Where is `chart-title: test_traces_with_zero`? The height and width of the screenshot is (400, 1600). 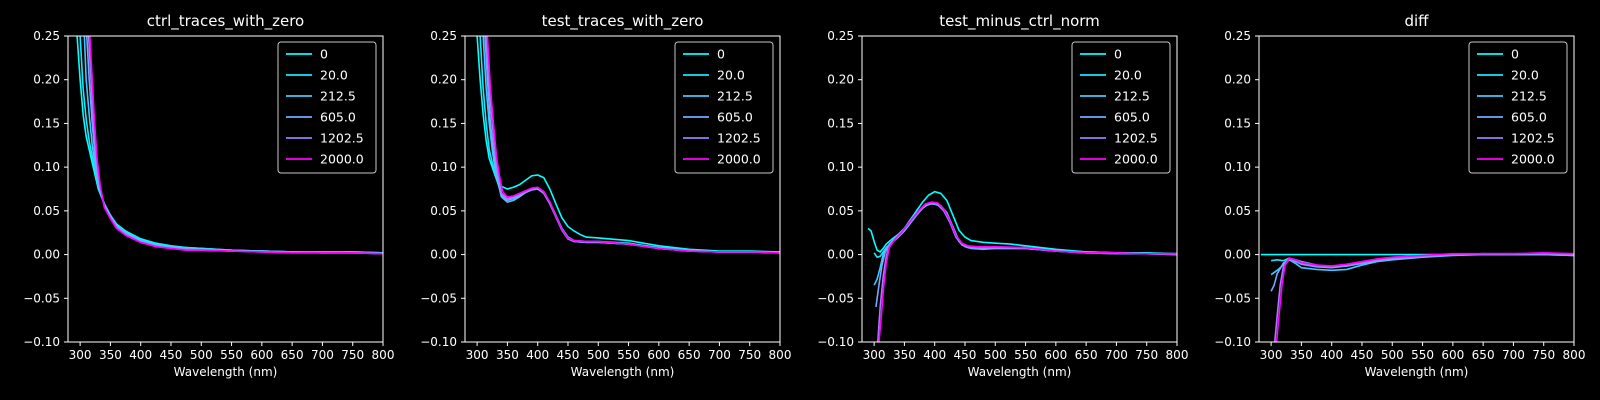
chart-title: test_traces_with_zero is located at coordinates (623, 21).